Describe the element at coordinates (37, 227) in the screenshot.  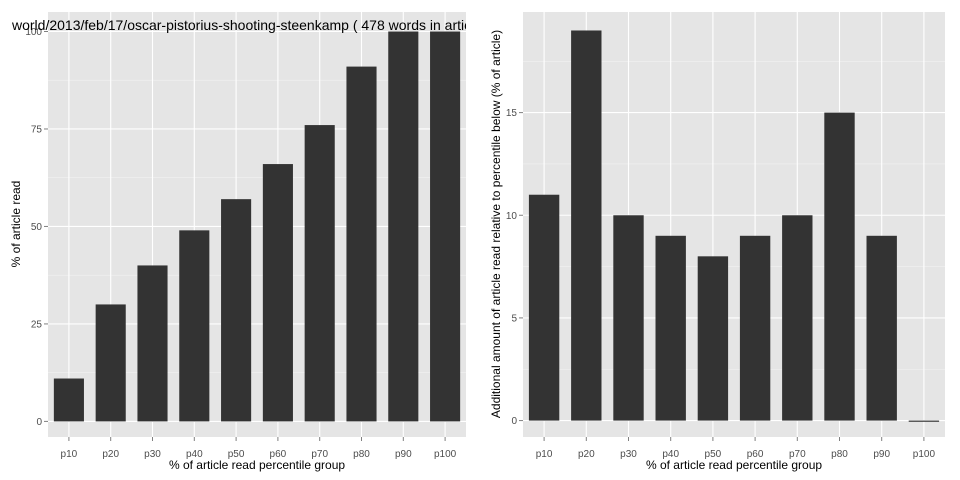
I see `y-tick-label: 50` at that location.